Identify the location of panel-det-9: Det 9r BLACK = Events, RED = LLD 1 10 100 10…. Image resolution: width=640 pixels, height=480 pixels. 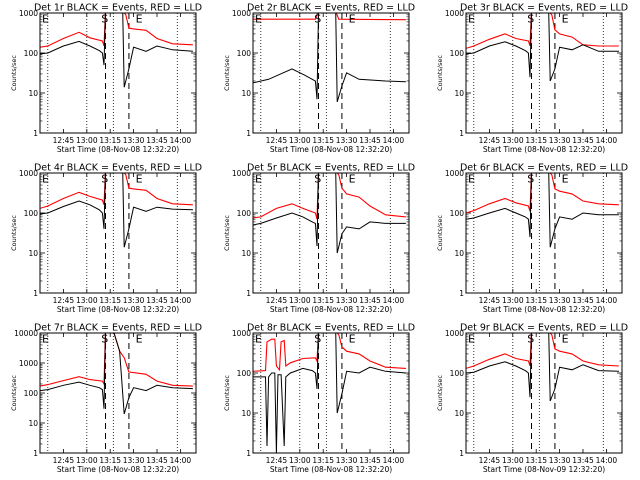
(532, 399).